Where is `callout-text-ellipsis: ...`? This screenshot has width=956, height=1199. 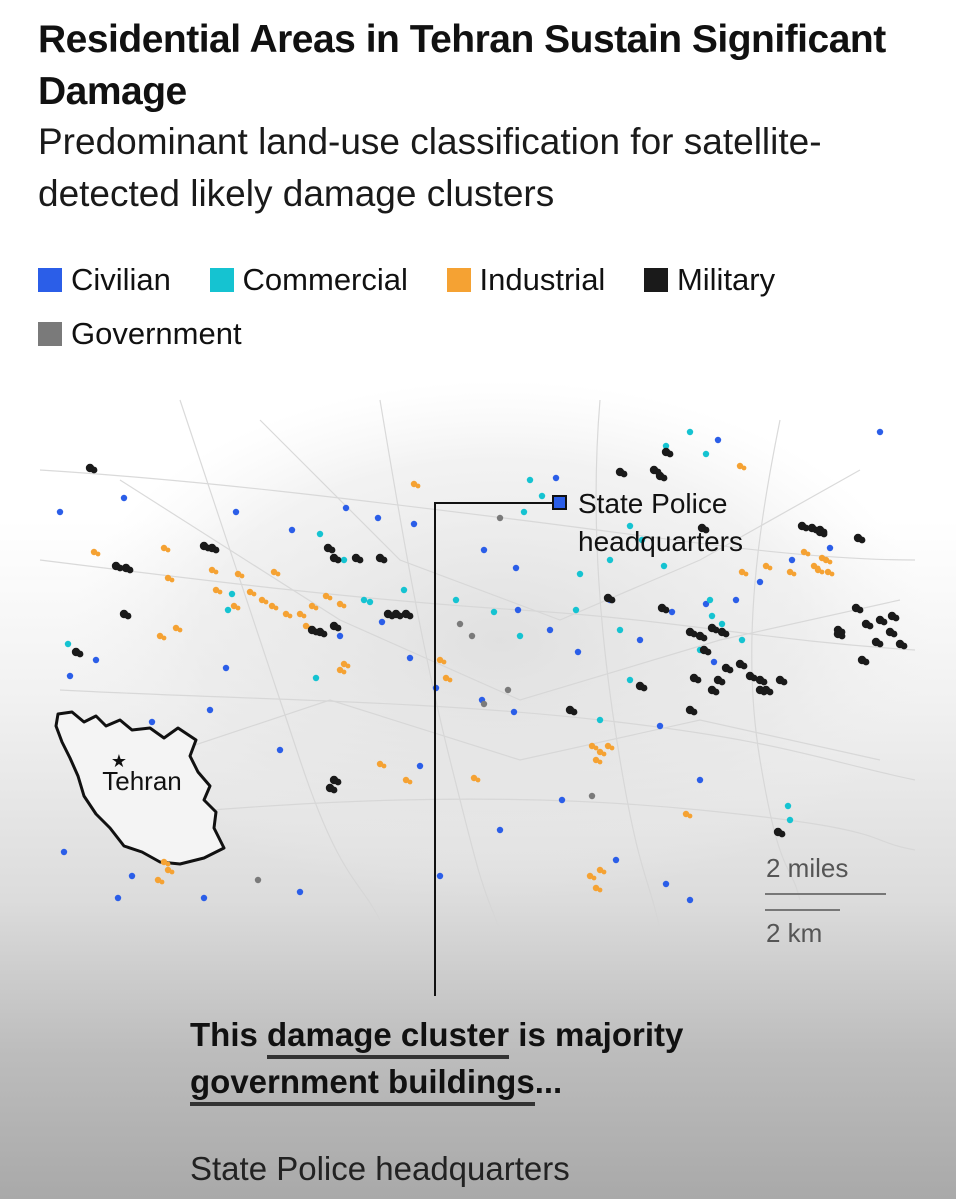 callout-text-ellipsis: ... is located at coordinates (548, 1081).